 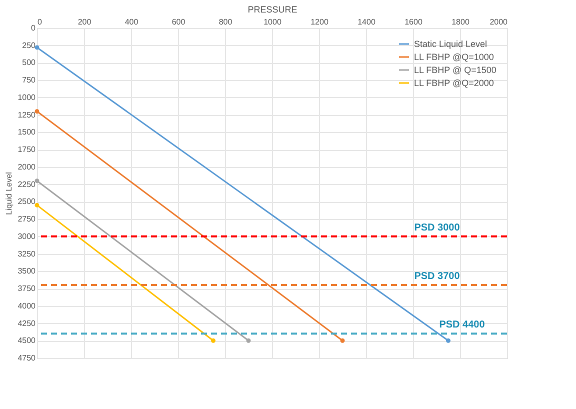 What do you see at coordinates (451, 44) in the screenshot?
I see `legend-label: Static Liquid Level` at bounding box center [451, 44].